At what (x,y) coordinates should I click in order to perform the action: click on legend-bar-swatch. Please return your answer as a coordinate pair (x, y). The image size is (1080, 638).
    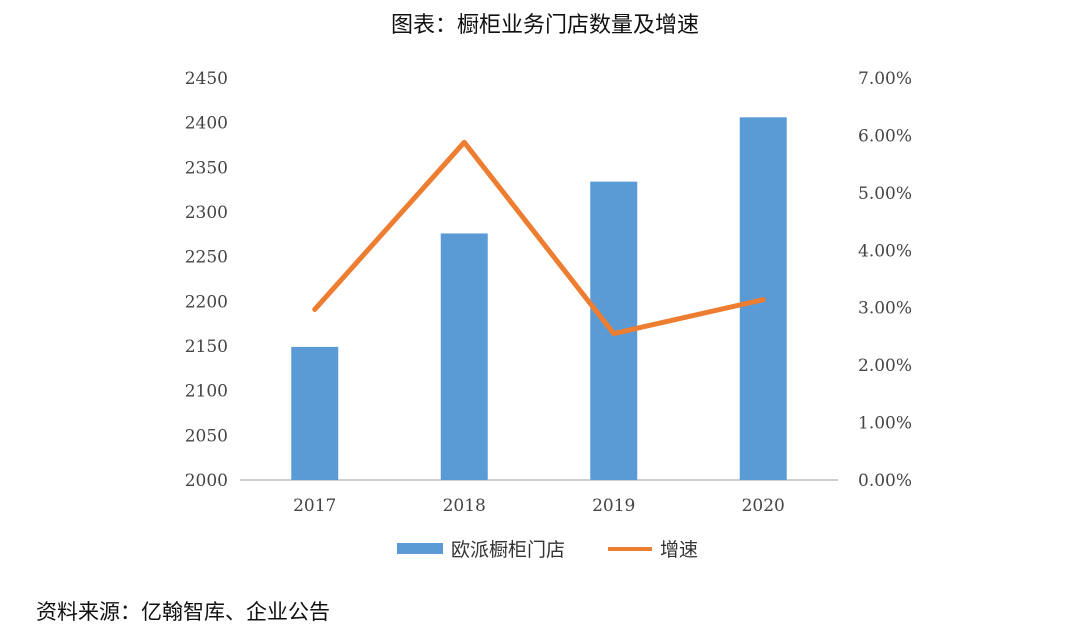
    Looking at the image, I should click on (420, 548).